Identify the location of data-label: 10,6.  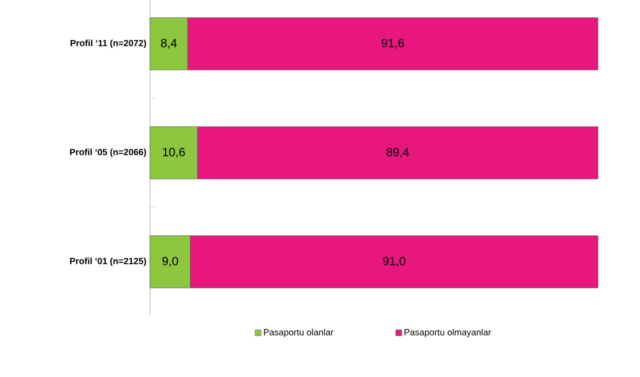
(174, 153).